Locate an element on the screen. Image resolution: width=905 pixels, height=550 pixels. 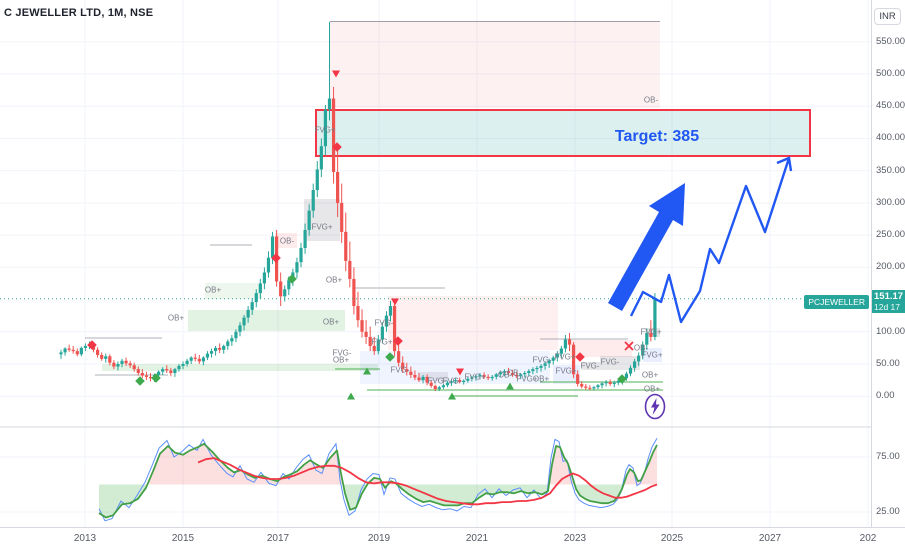
big-up-arrow is located at coordinates (646, 247).